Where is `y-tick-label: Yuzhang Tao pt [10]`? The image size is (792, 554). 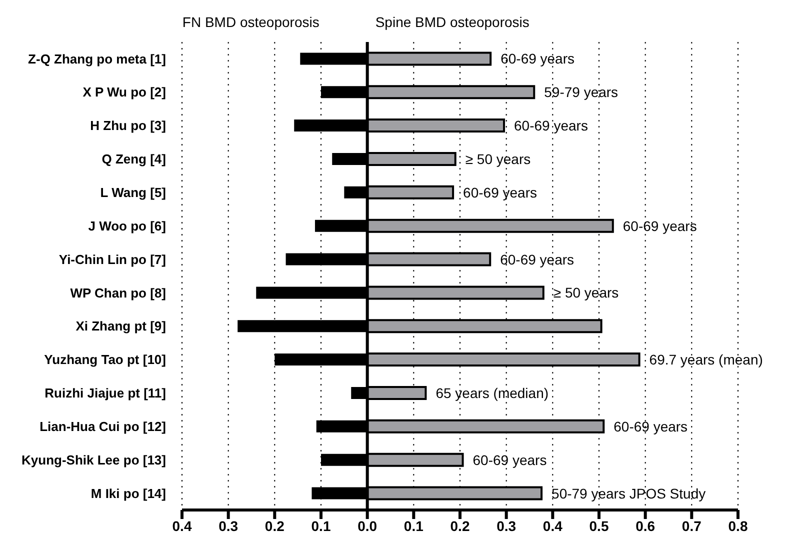 y-tick-label: Yuzhang Tao pt [10] is located at coordinates (105, 360).